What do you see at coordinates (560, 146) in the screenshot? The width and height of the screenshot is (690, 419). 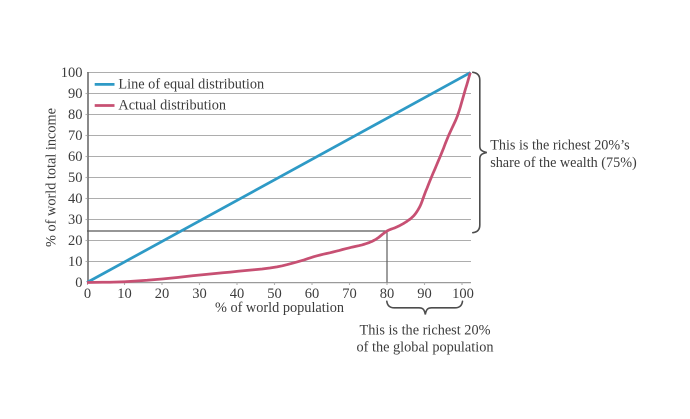 I see `svg-text: This is the richest 20%’s` at bounding box center [560, 146].